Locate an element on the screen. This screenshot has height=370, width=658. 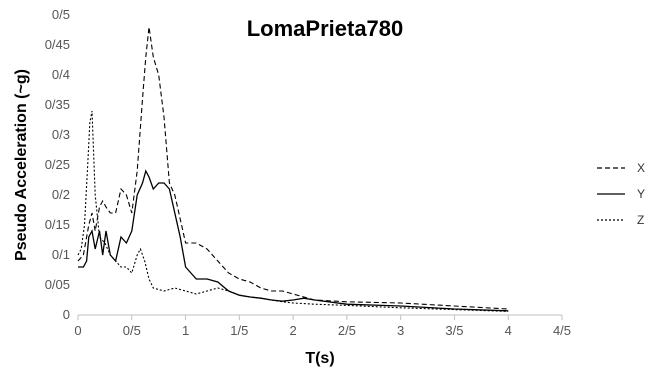
legend: XYZ is located at coordinates (621, 194).